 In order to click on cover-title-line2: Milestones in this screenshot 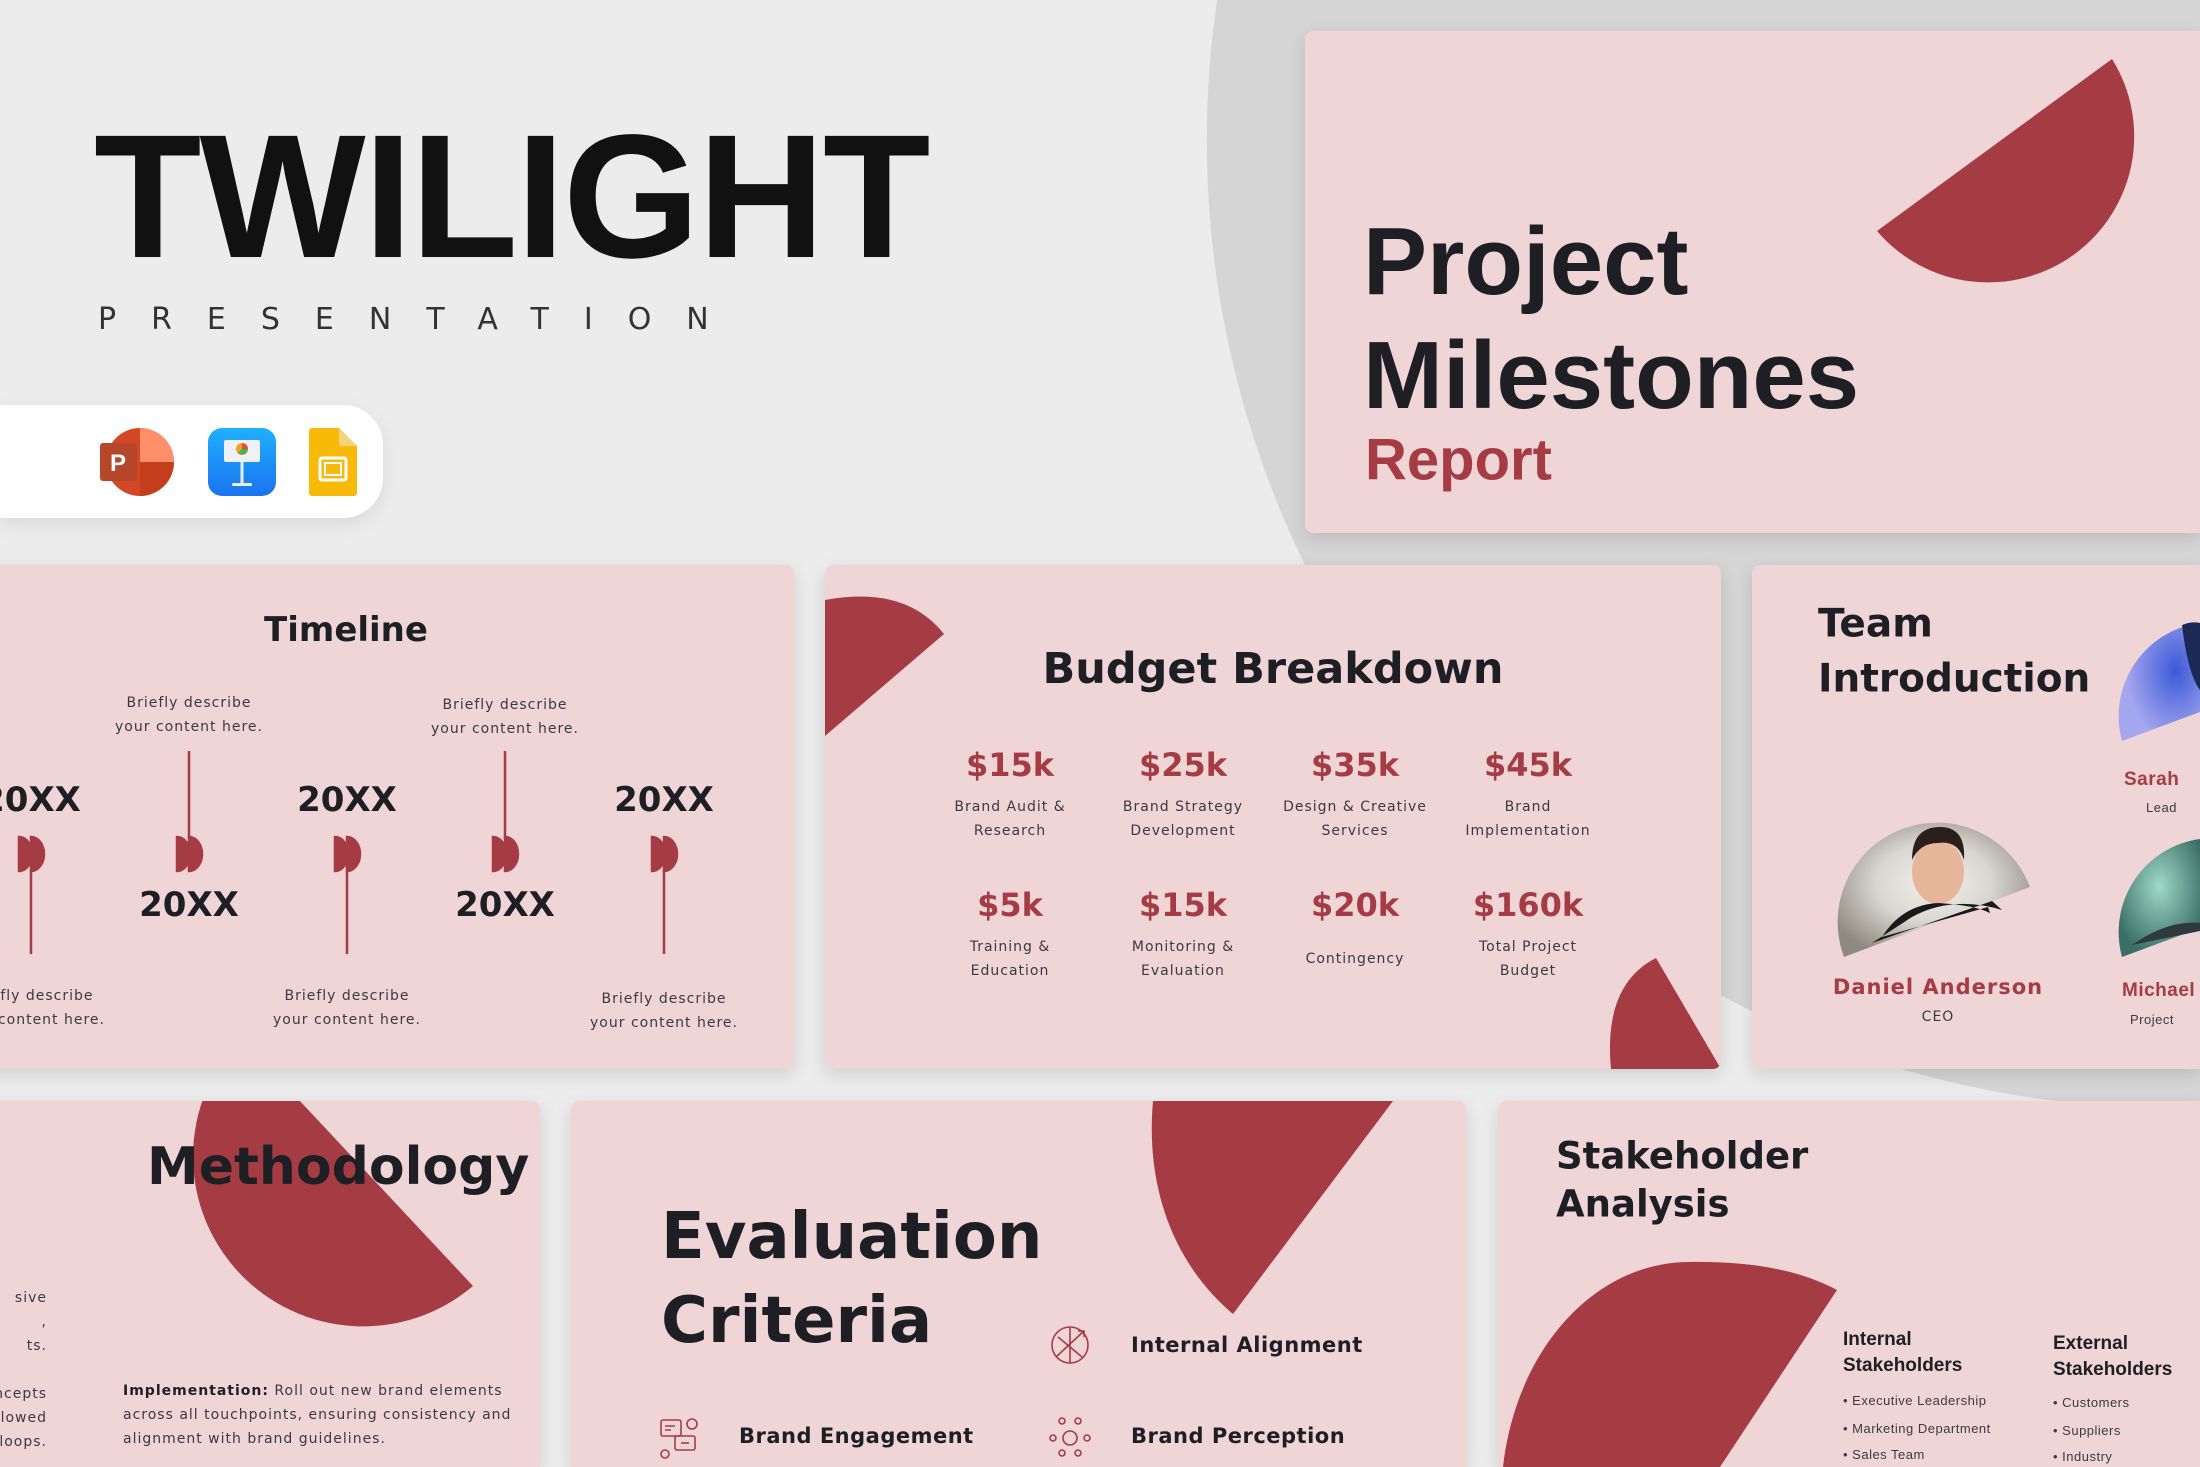, I will do `click(1611, 375)`.